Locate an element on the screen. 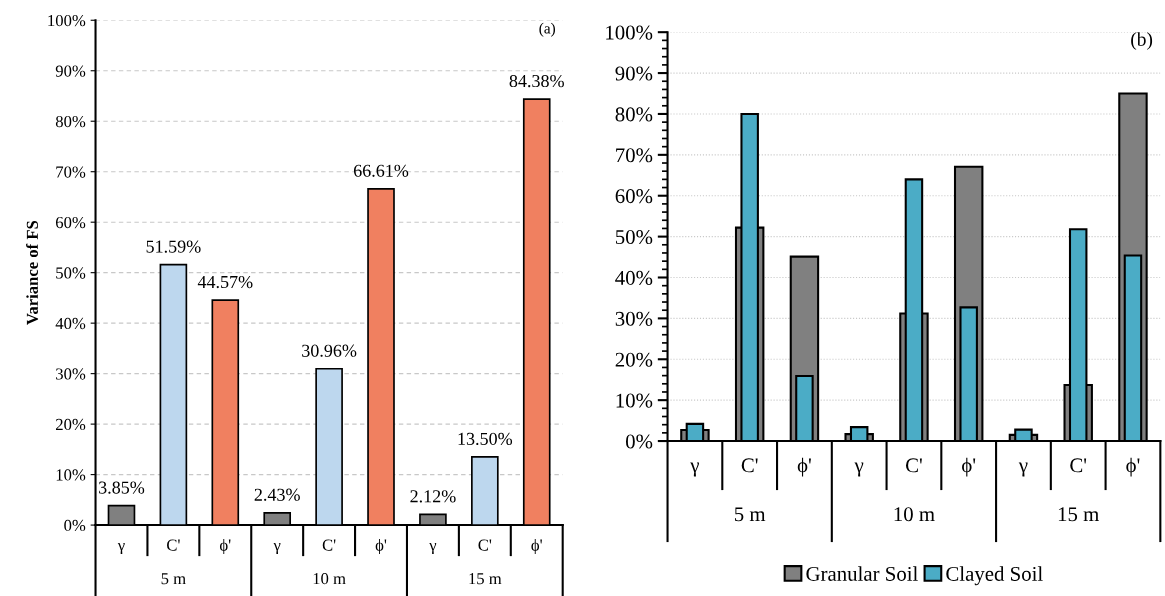  data-label: 66.61% is located at coordinates (381, 170).